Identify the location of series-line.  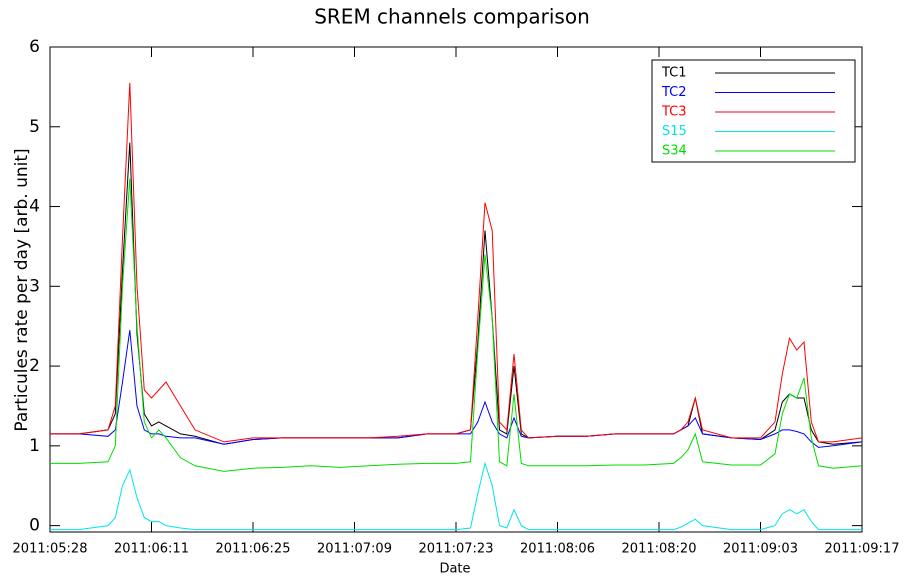
(456, 496).